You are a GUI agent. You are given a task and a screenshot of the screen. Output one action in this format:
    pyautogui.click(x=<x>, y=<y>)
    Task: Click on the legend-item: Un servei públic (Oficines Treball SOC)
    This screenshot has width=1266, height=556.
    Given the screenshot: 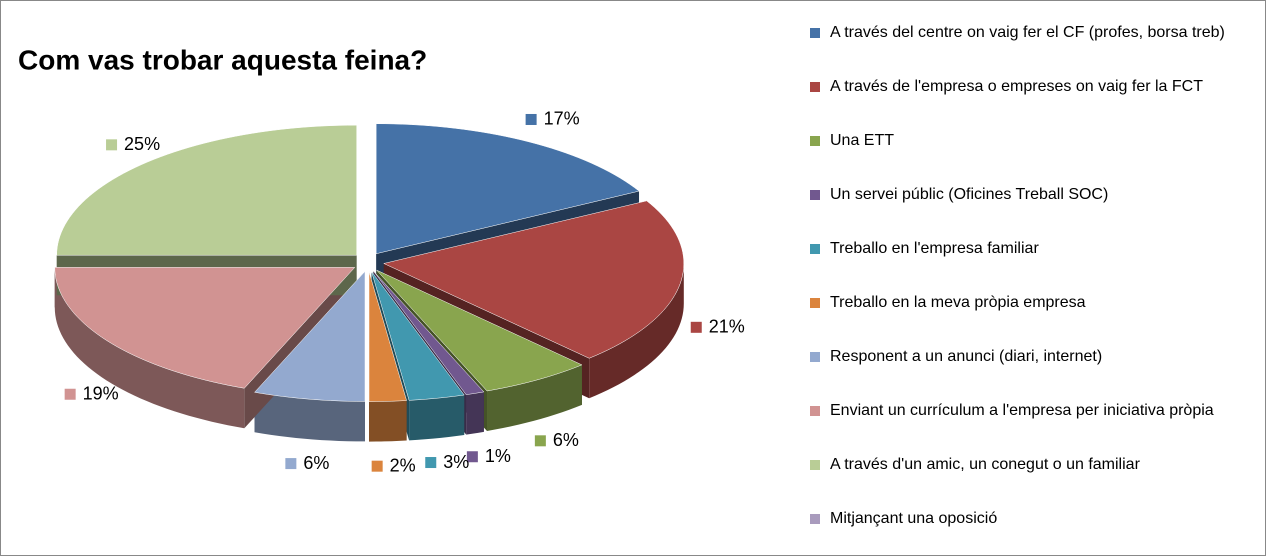 What is the action you would take?
    pyautogui.click(x=1035, y=195)
    